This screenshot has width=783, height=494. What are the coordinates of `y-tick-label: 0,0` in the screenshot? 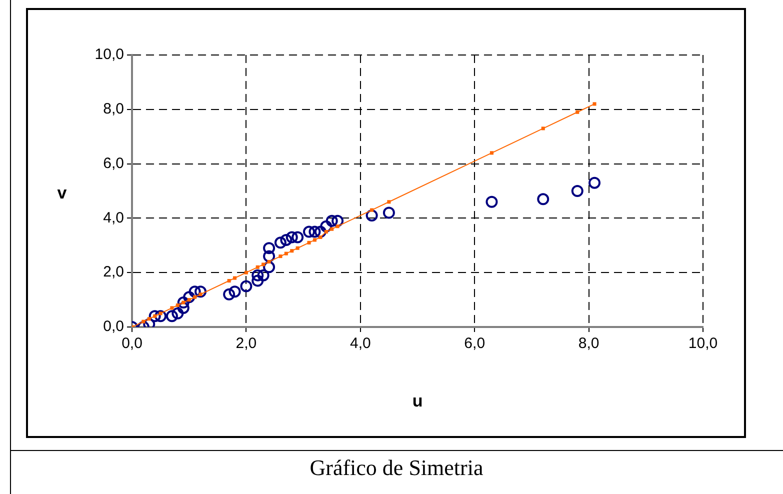 It's located at (113, 327).